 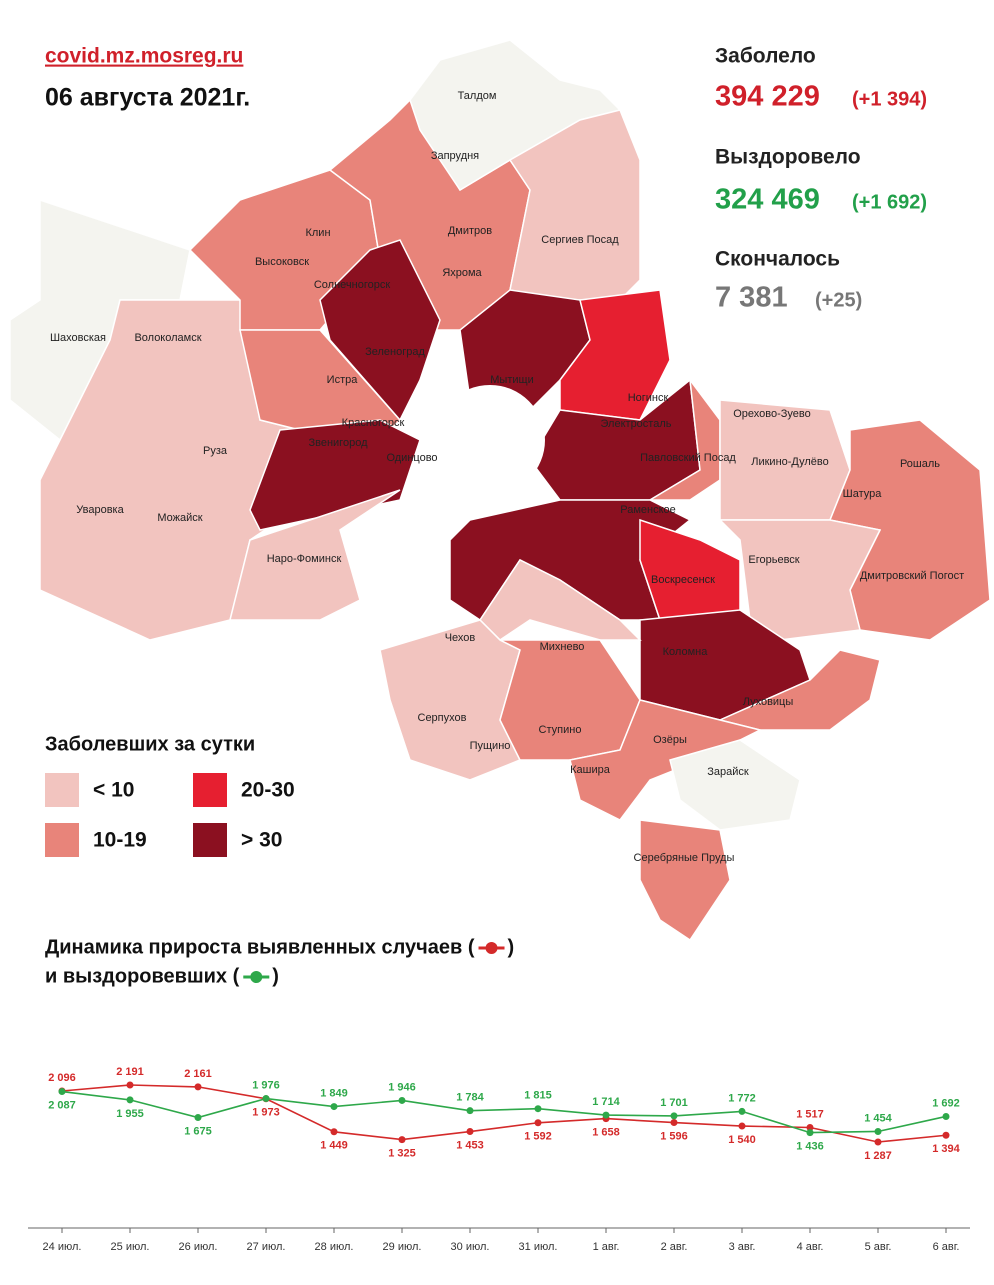 I want to click on x-tick-label: 26 июл., so click(x=198, y=1247).